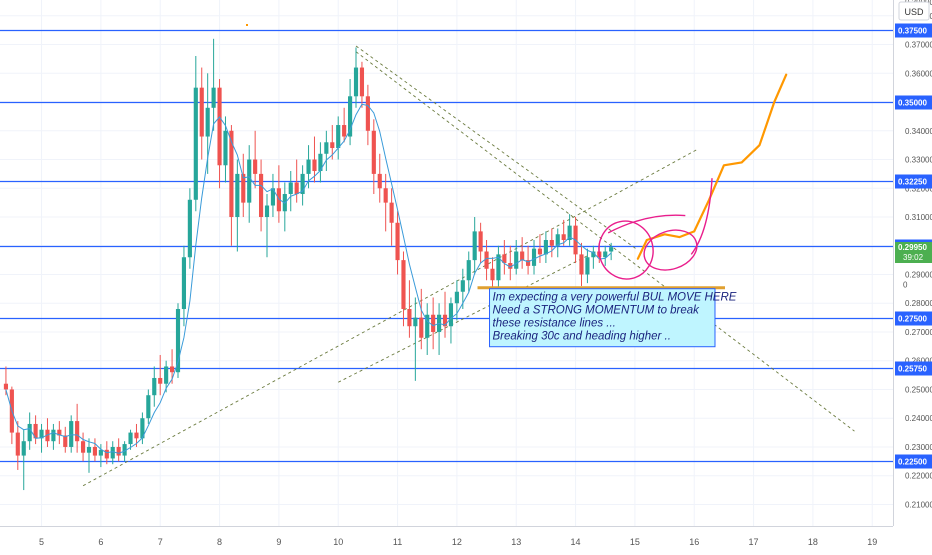  What do you see at coordinates (41, 542) in the screenshot?
I see `time-tick-label: 5` at bounding box center [41, 542].